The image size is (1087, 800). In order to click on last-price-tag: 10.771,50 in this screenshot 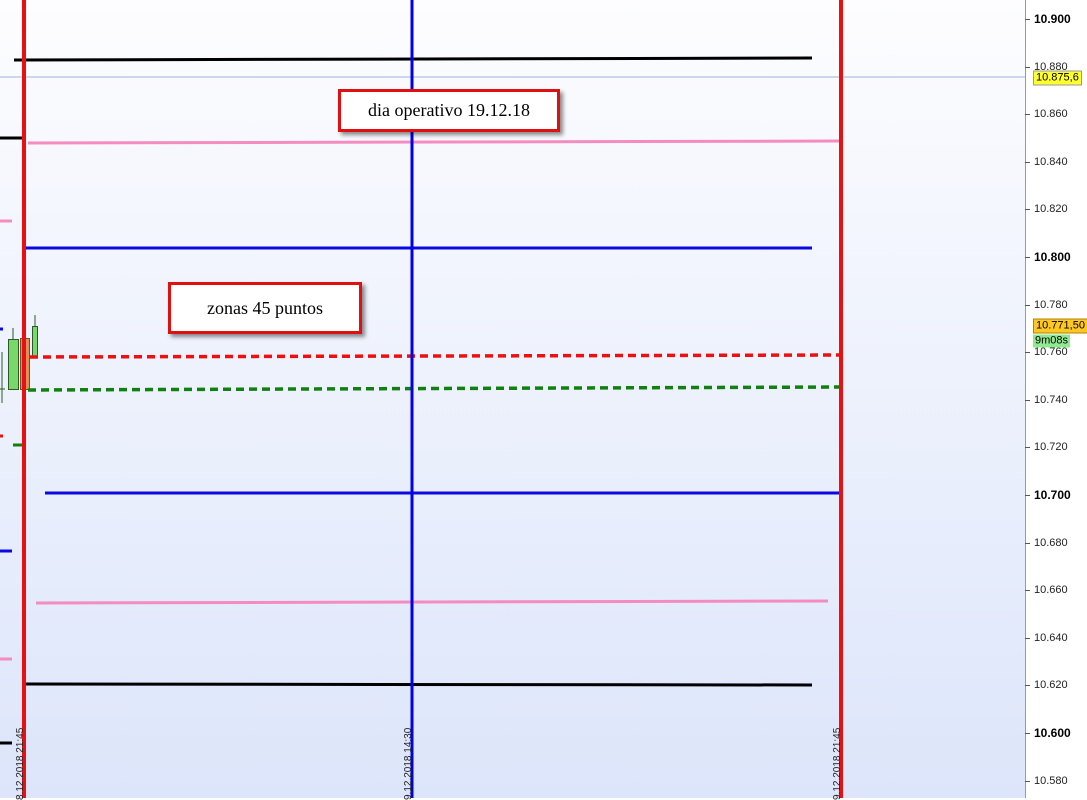, I will do `click(1060, 326)`.